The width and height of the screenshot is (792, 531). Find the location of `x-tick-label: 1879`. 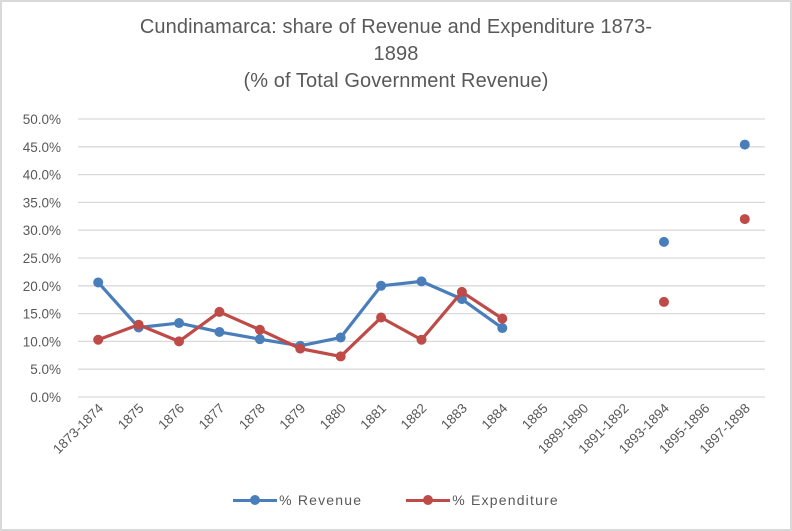

x-tick-label: 1879 is located at coordinates (293, 417).